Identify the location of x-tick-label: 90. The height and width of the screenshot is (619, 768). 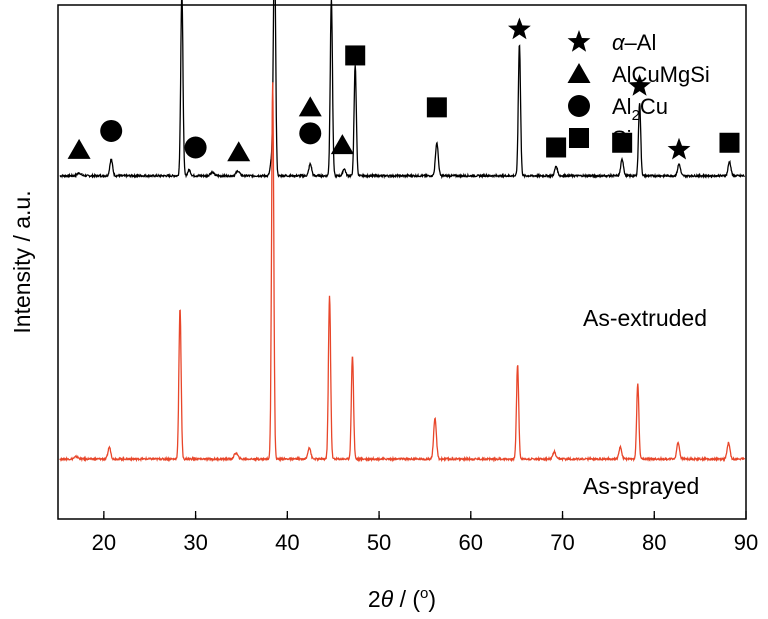
(746, 542).